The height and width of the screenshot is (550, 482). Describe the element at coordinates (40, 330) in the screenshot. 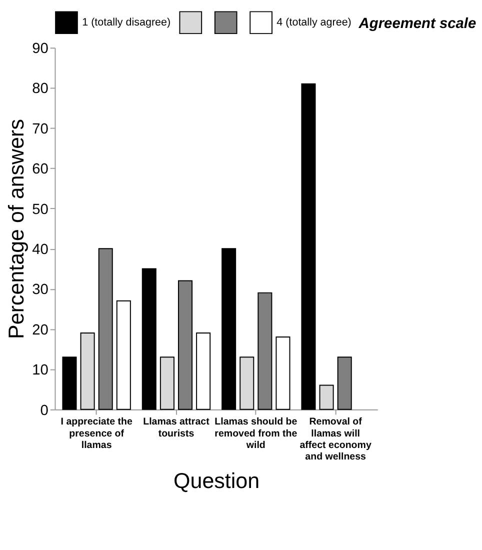

I see `y-tick-label: 20` at that location.